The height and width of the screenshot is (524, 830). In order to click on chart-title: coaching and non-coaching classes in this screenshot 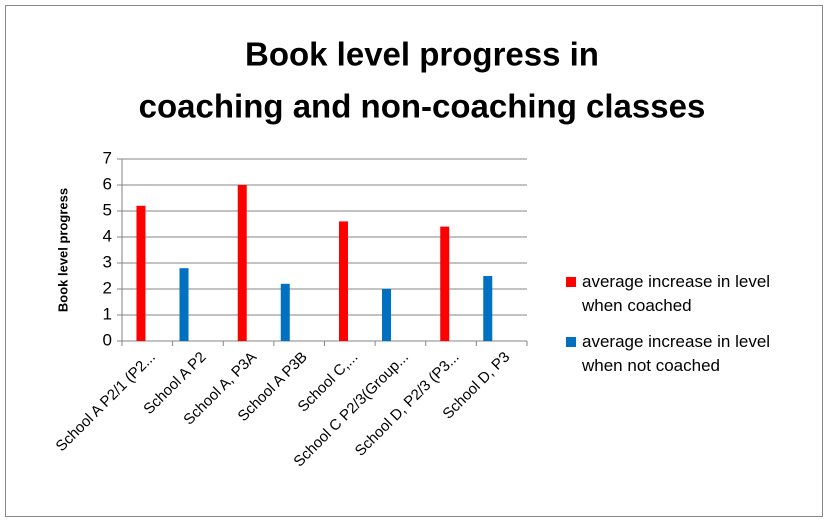, I will do `click(422, 106)`.